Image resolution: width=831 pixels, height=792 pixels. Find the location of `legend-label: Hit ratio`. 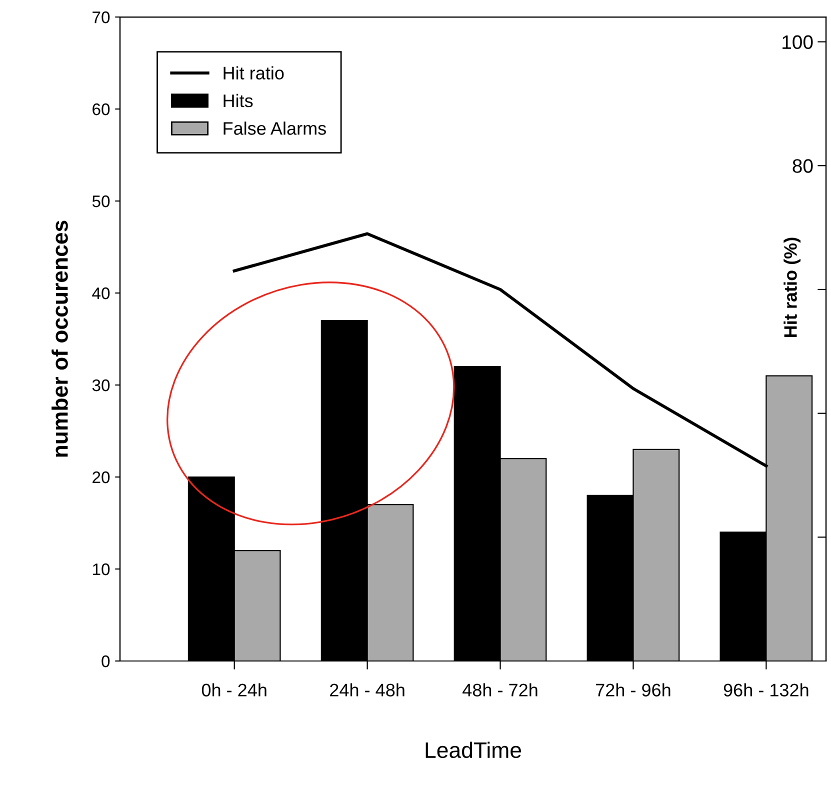

legend-label: Hit ratio is located at coordinates (254, 73).